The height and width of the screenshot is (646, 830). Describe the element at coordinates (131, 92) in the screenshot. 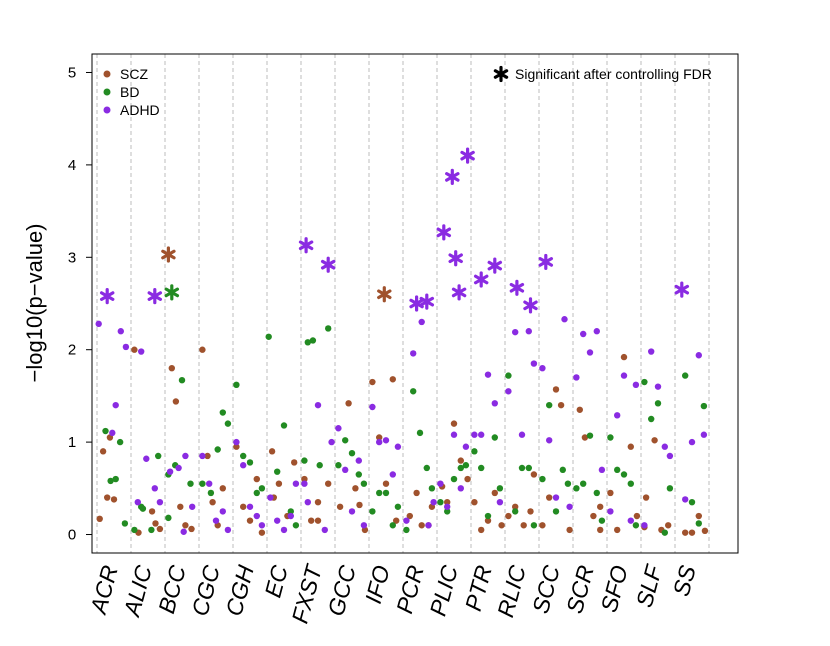

I see `legend: SCZ BD ADHD` at that location.